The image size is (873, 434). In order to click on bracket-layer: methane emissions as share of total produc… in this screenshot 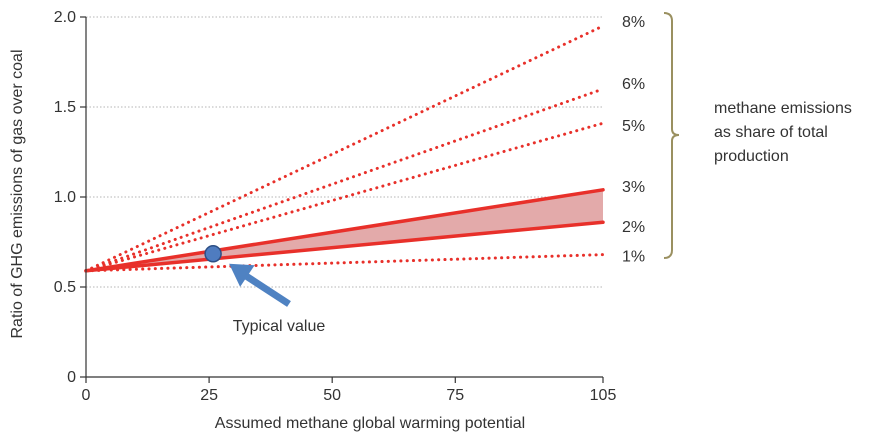, I will do `click(757, 135)`.